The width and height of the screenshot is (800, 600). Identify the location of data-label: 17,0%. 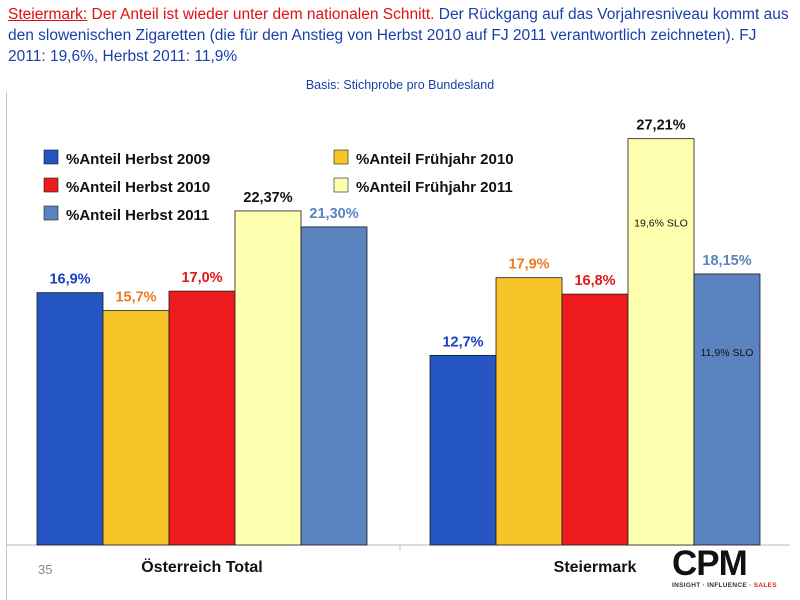
(201, 278).